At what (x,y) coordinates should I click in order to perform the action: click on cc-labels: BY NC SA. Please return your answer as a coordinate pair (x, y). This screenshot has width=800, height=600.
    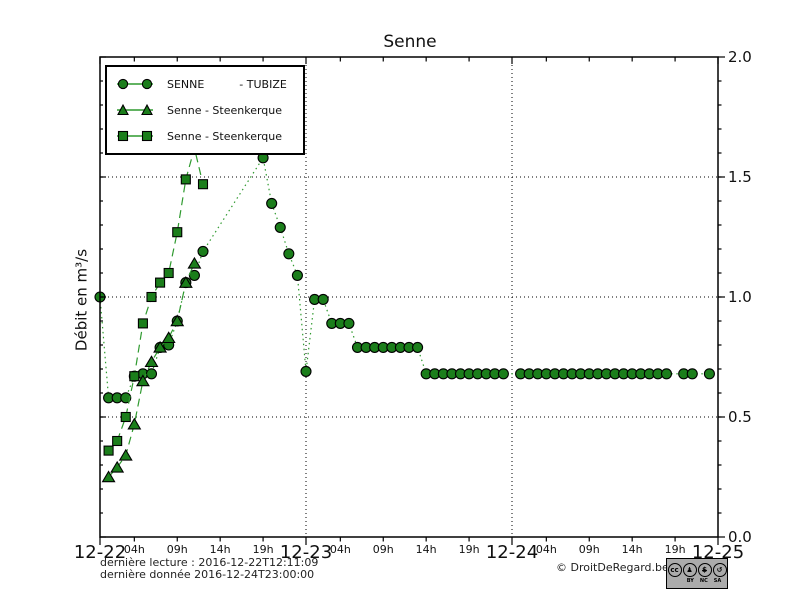
    Looking at the image, I should click on (697, 581).